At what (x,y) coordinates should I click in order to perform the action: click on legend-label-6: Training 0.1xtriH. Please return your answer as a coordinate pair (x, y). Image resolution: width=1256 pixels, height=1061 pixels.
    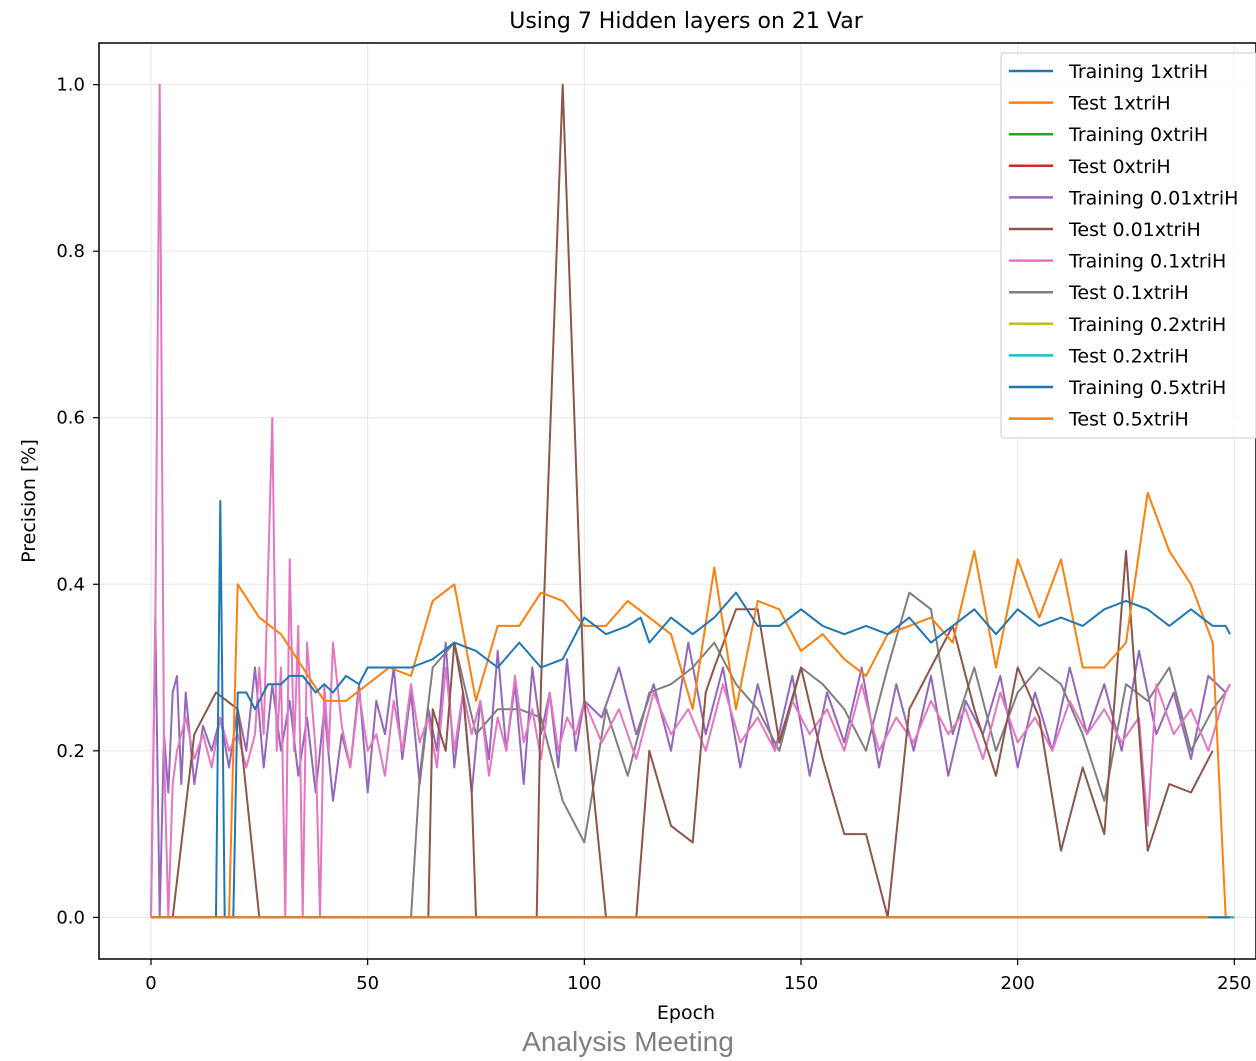
    Looking at the image, I should click on (1147, 262).